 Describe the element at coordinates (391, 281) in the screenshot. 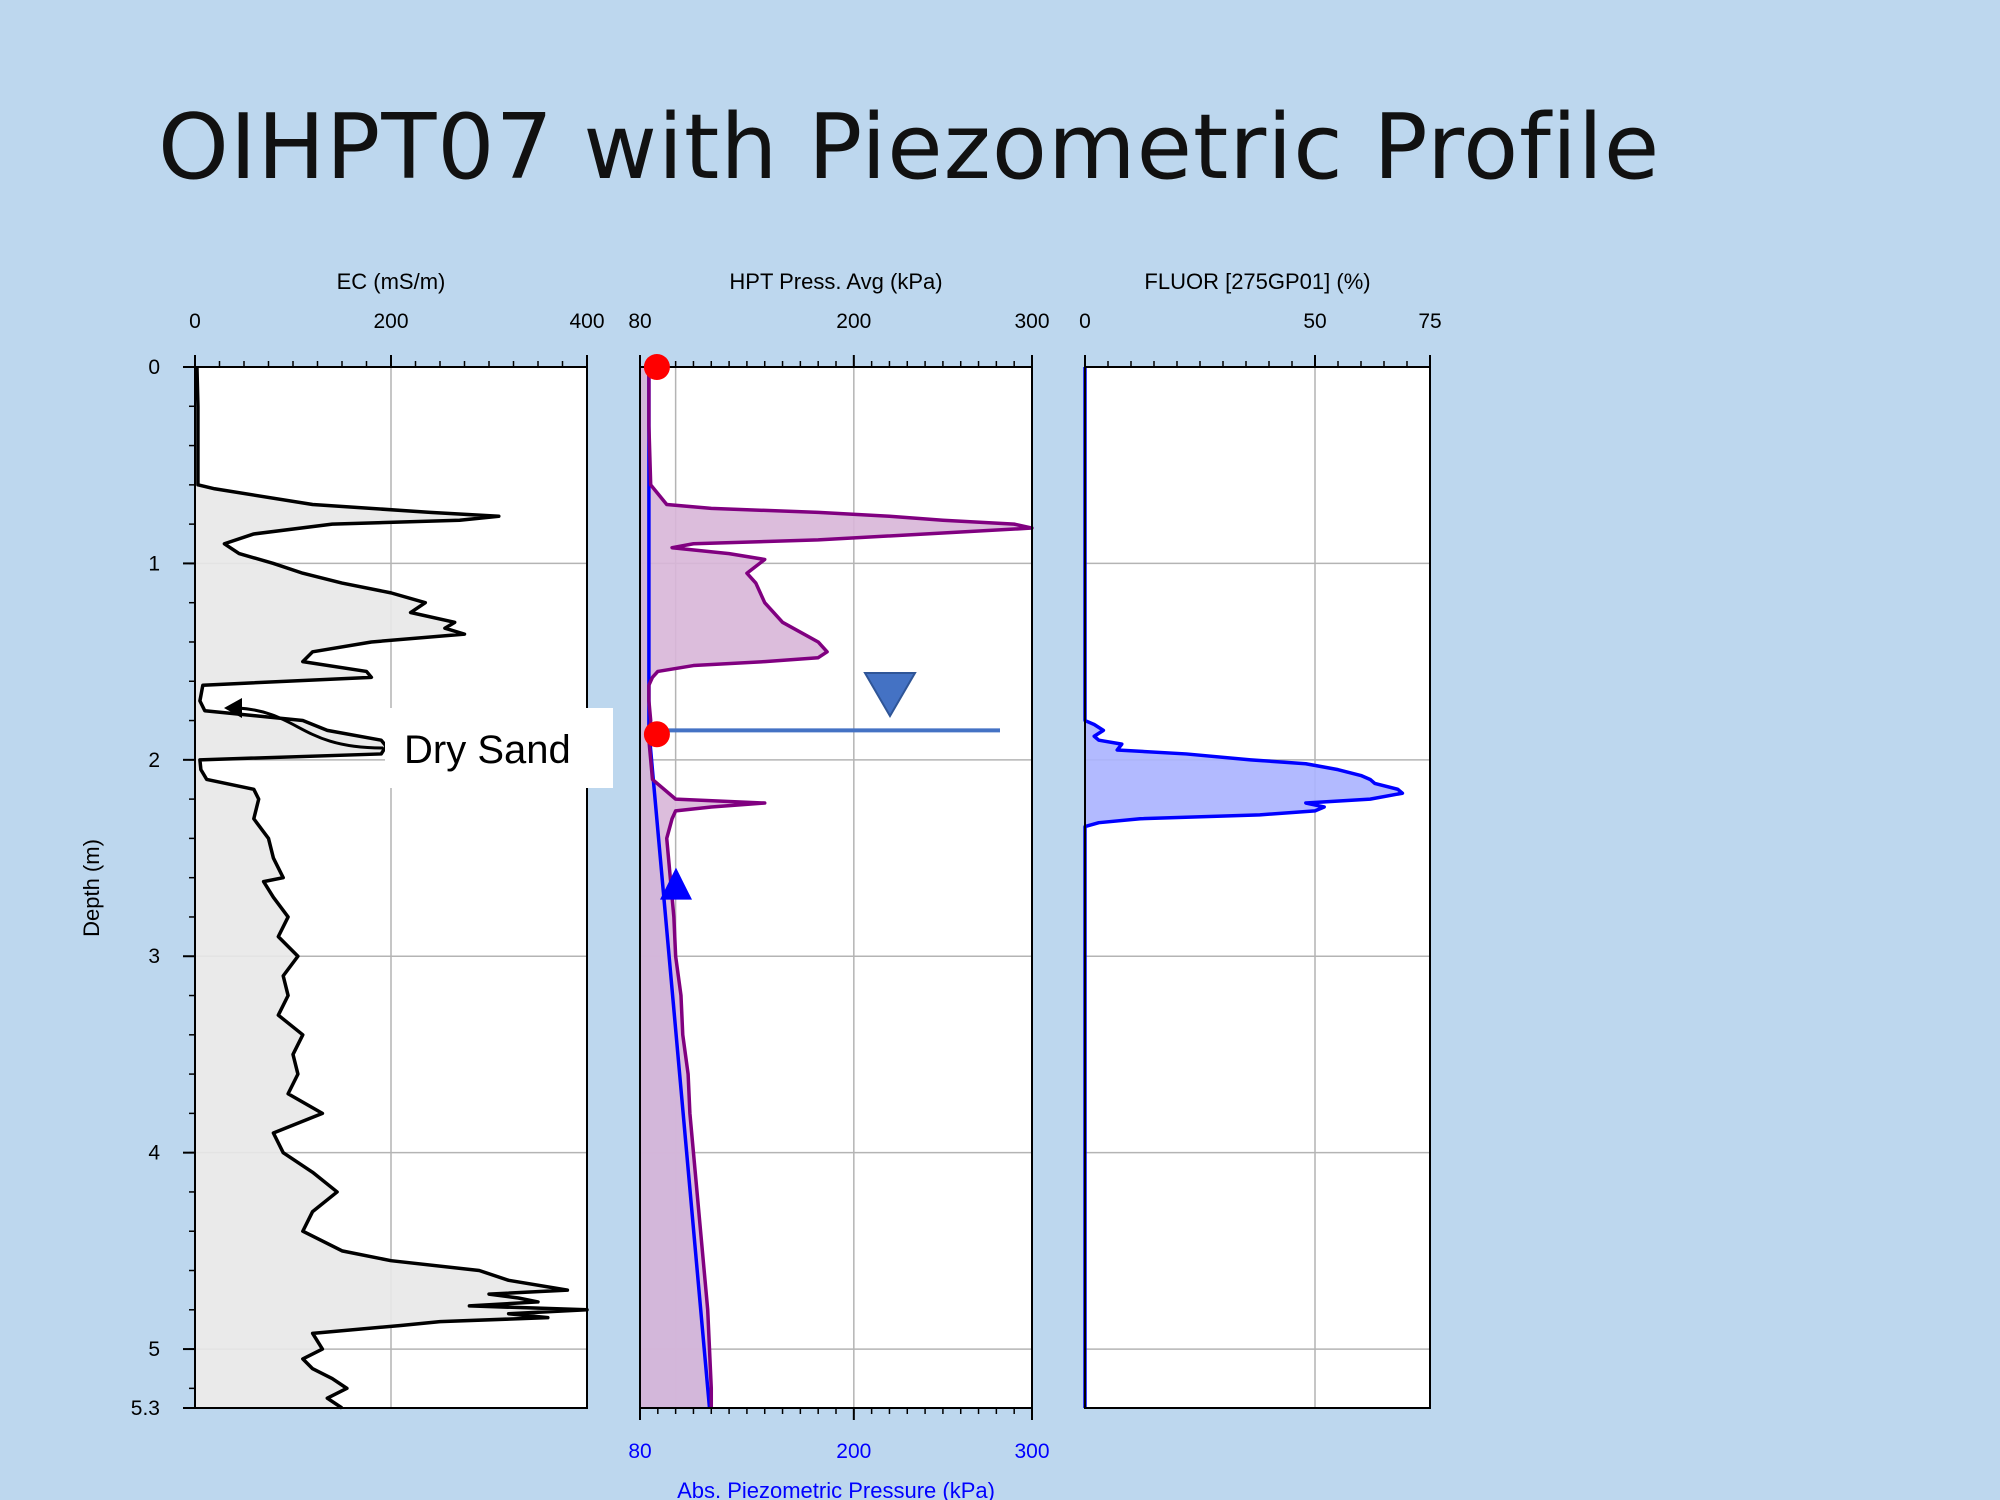

I see `panel-title-1: EC (mS/m)` at that location.